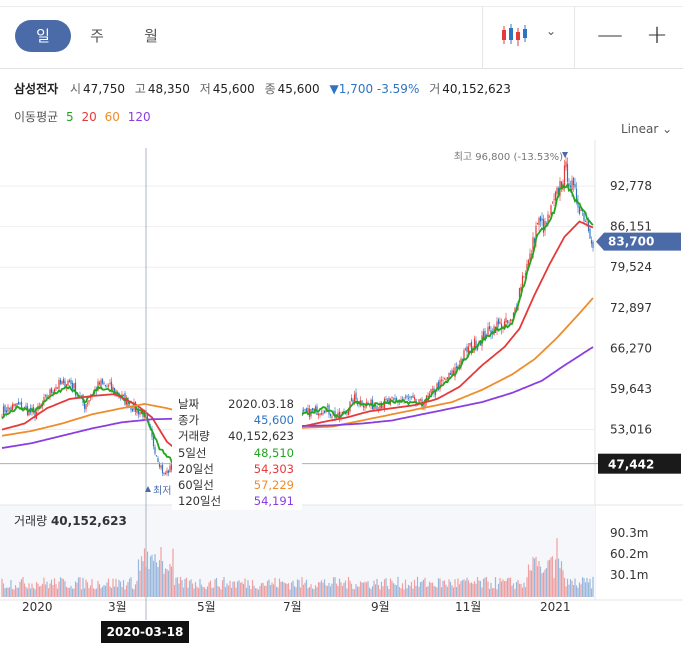 Image resolution: width=695 pixels, height=655 pixels. Describe the element at coordinates (112, 117) in the screenshot. I see `ma-60: 60` at that location.